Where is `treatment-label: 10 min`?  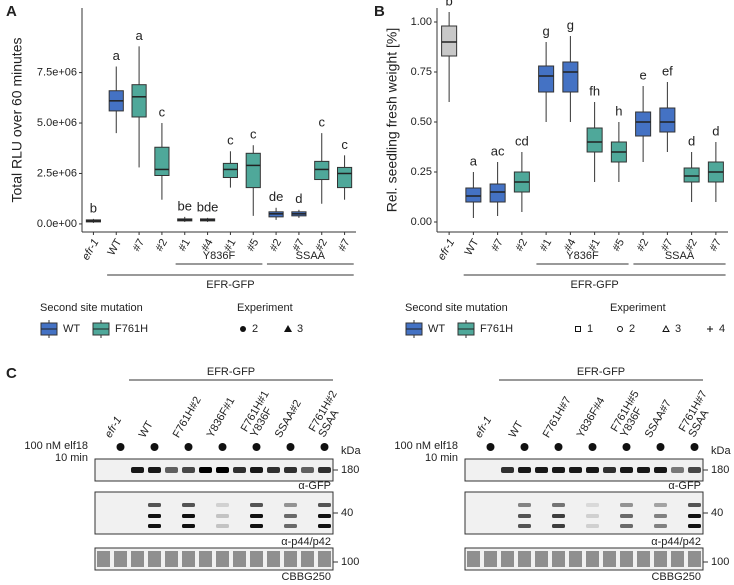 treatment-label: 10 min is located at coordinates (71, 458).